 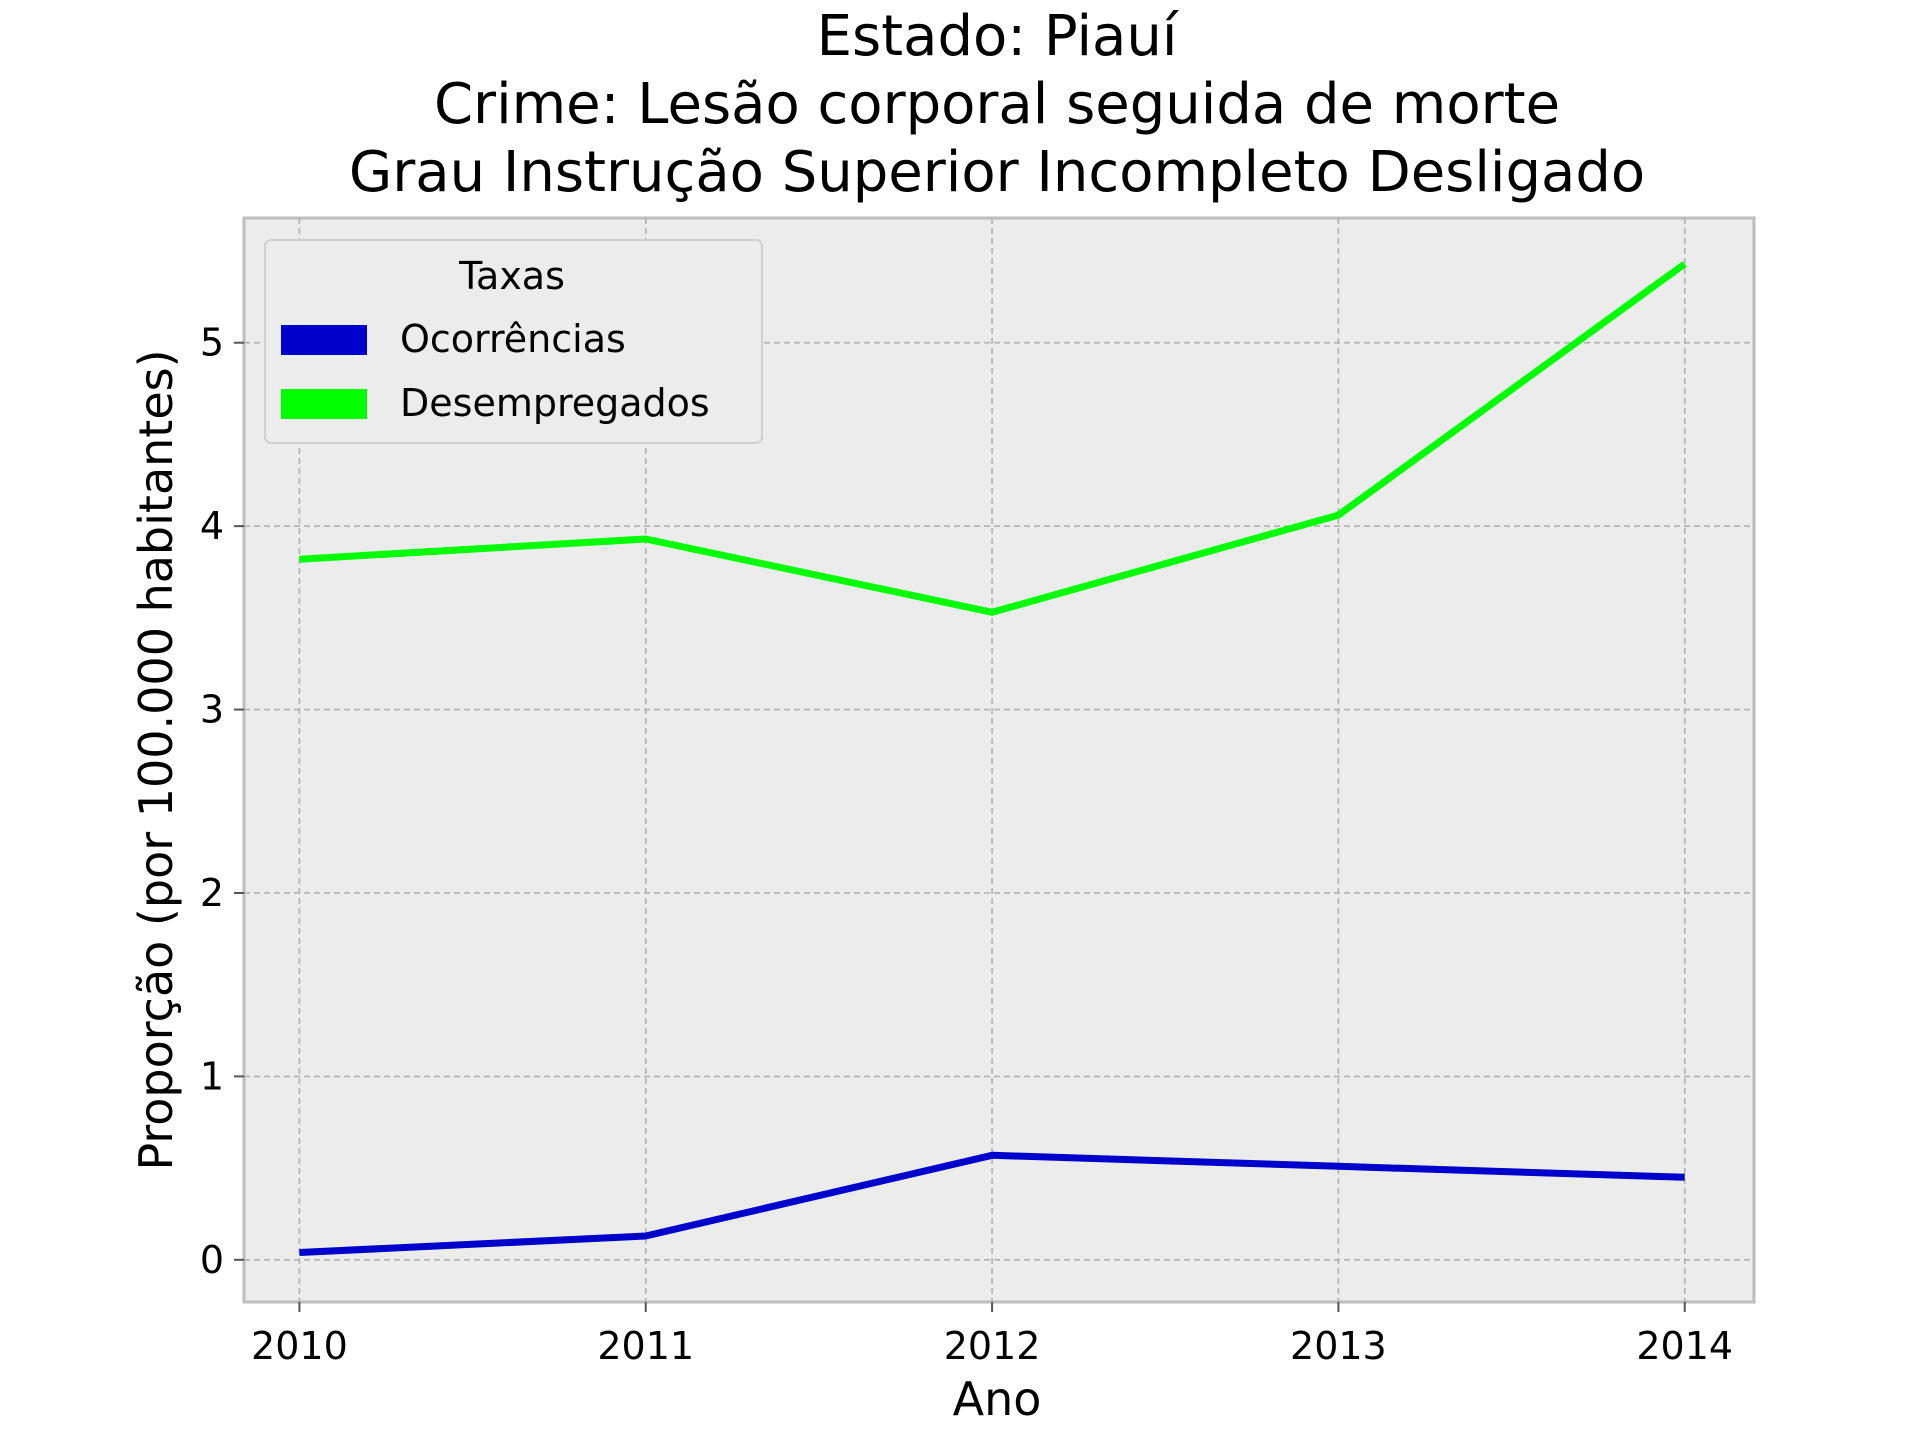 I want to click on title-line-2: Crime: Lesão corporal seguida de morte, so click(x=997, y=104).